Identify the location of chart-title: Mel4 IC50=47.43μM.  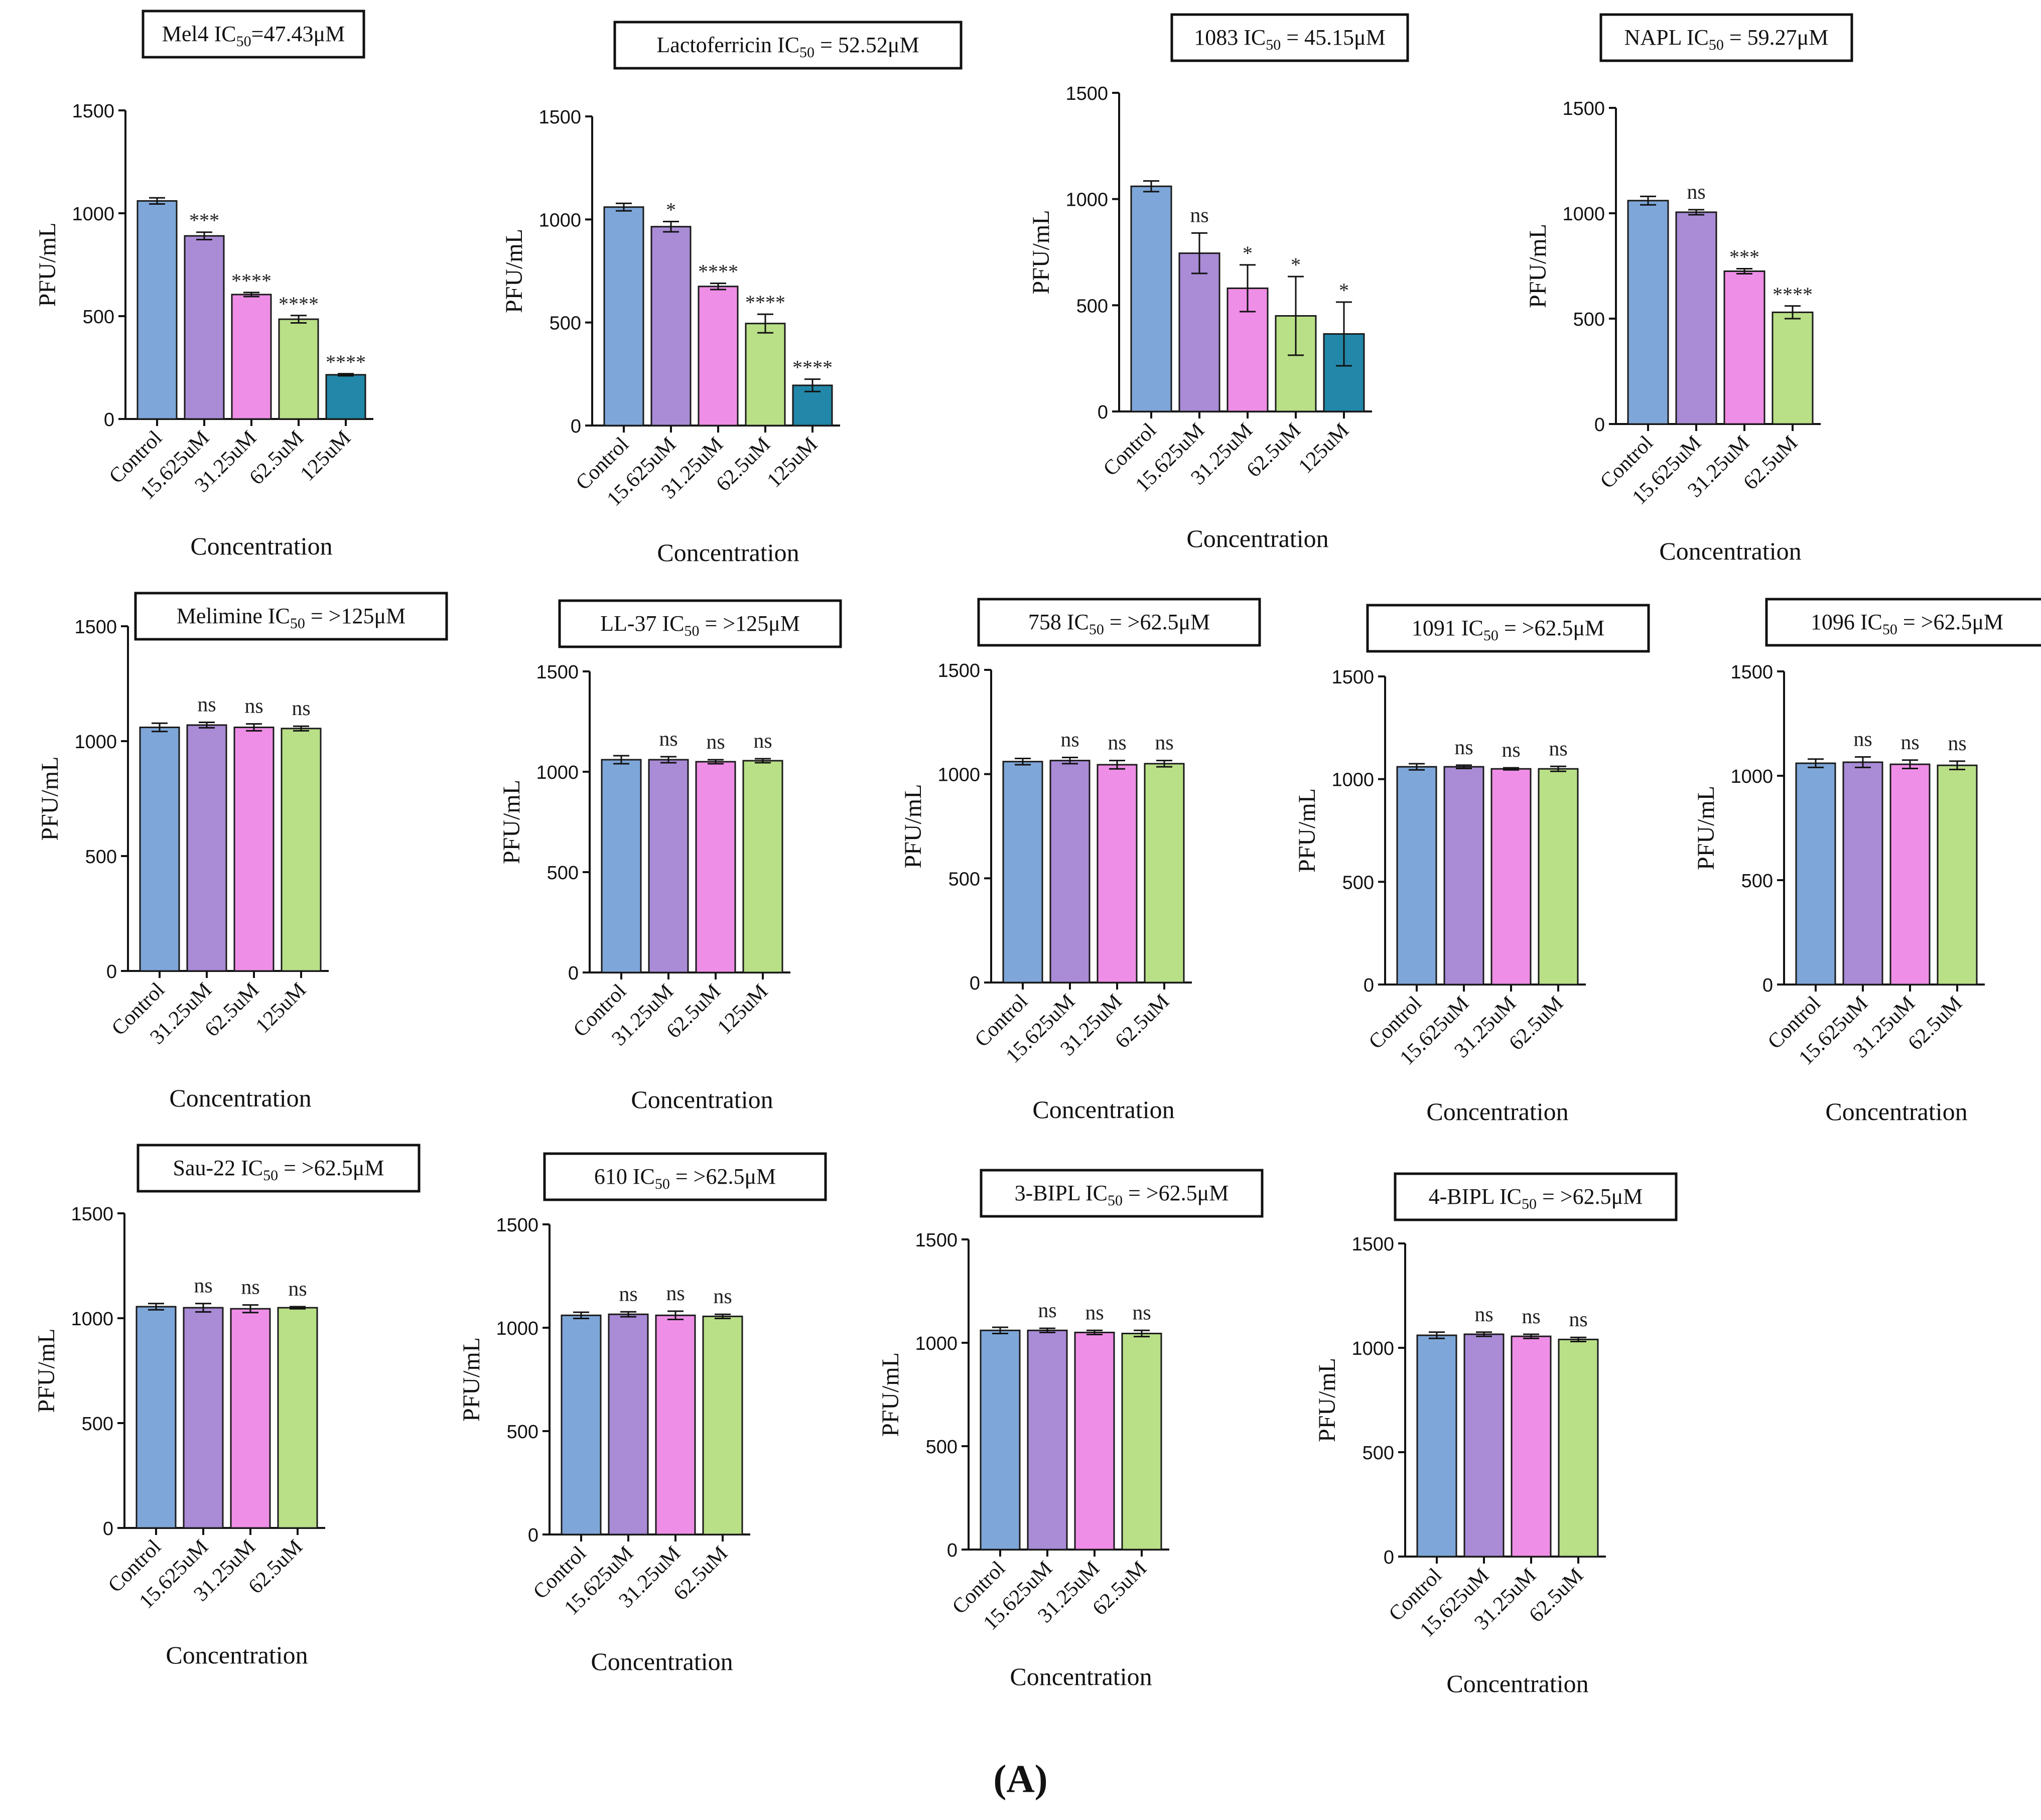
(254, 36).